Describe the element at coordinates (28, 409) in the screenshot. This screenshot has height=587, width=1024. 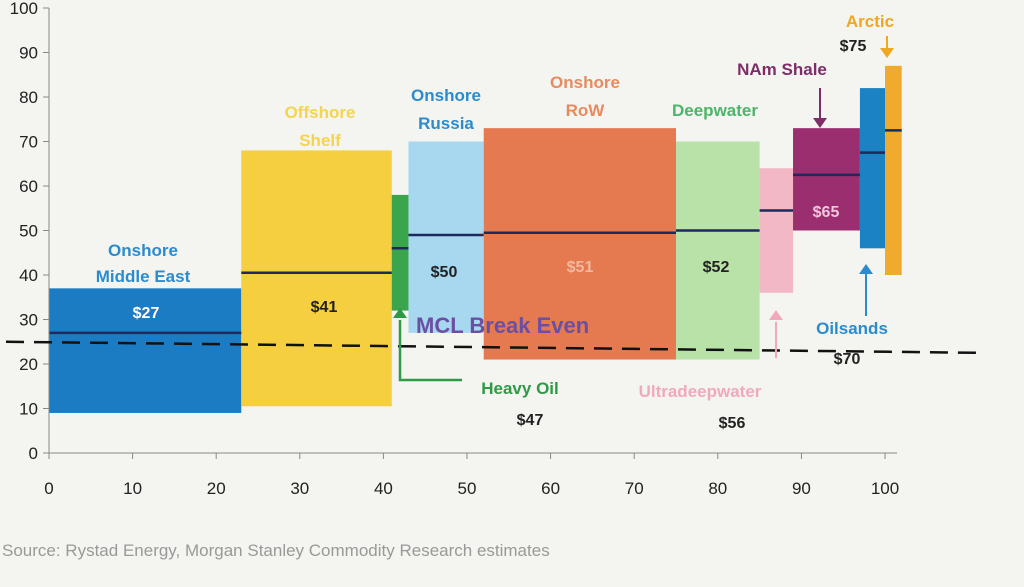
I see `y-tick-label: 10` at that location.